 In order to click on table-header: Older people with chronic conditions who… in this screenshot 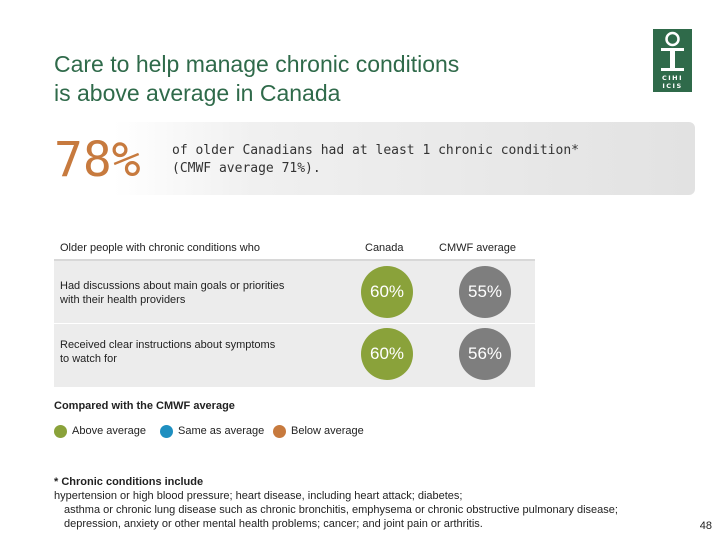, I will do `click(294, 248)`.